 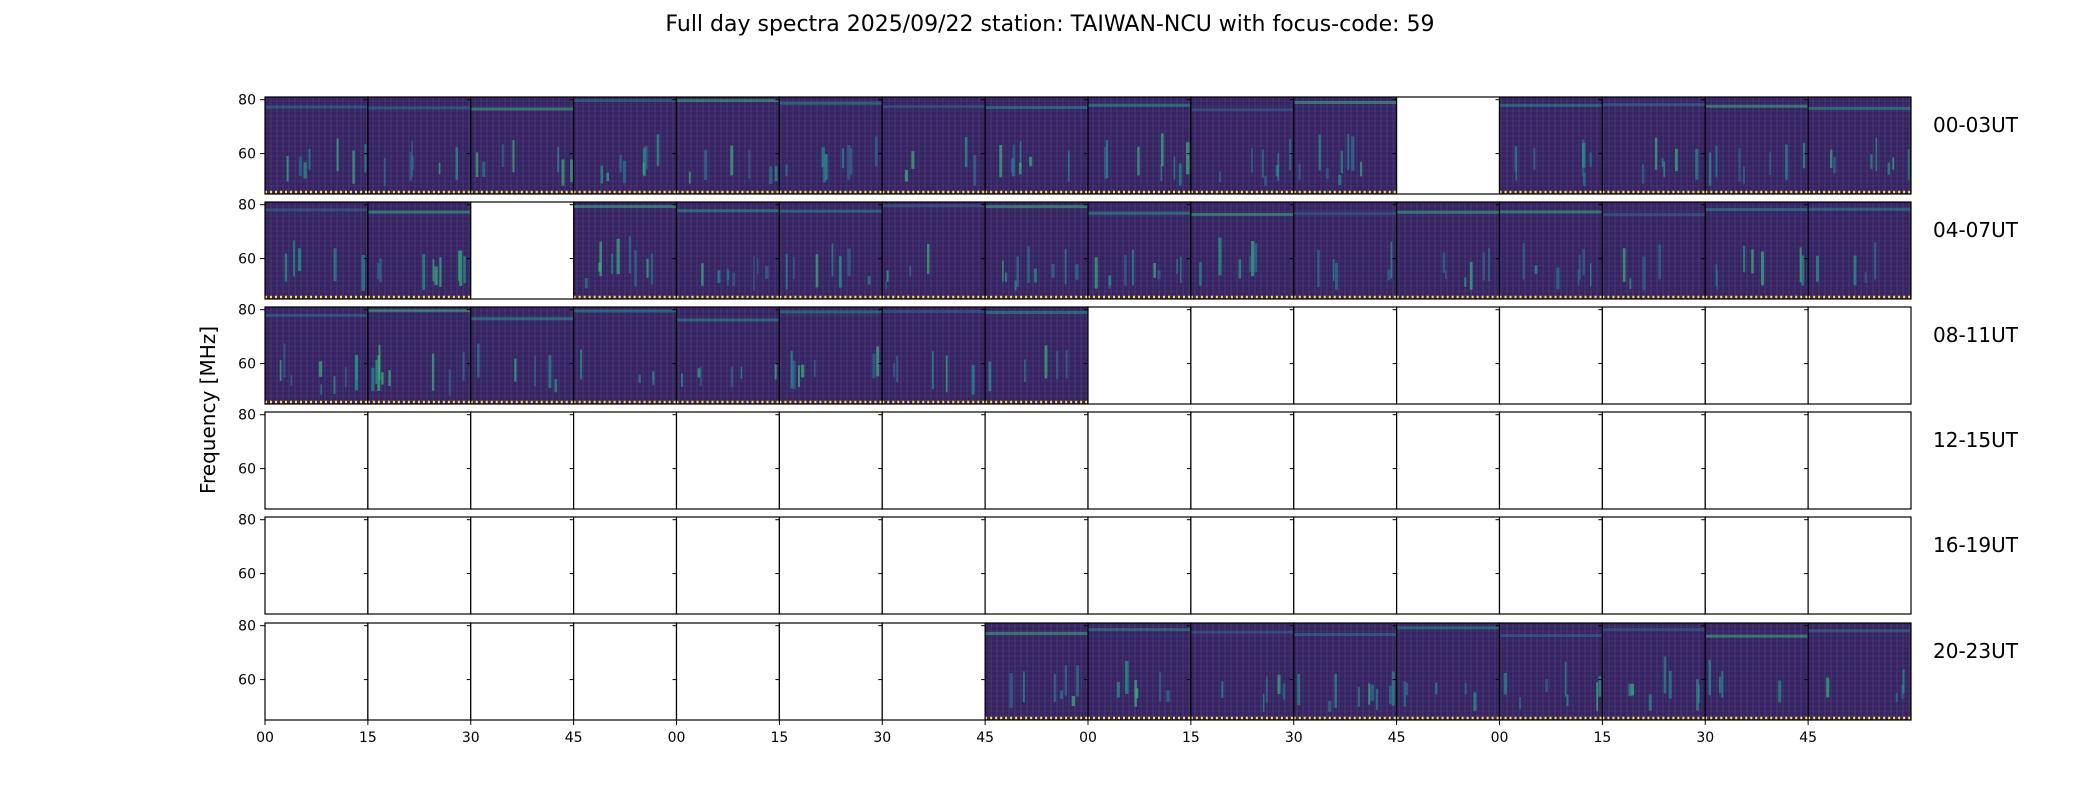 What do you see at coordinates (1976, 545) in the screenshot?
I see `row-label-16-19UT: 16-19UT` at bounding box center [1976, 545].